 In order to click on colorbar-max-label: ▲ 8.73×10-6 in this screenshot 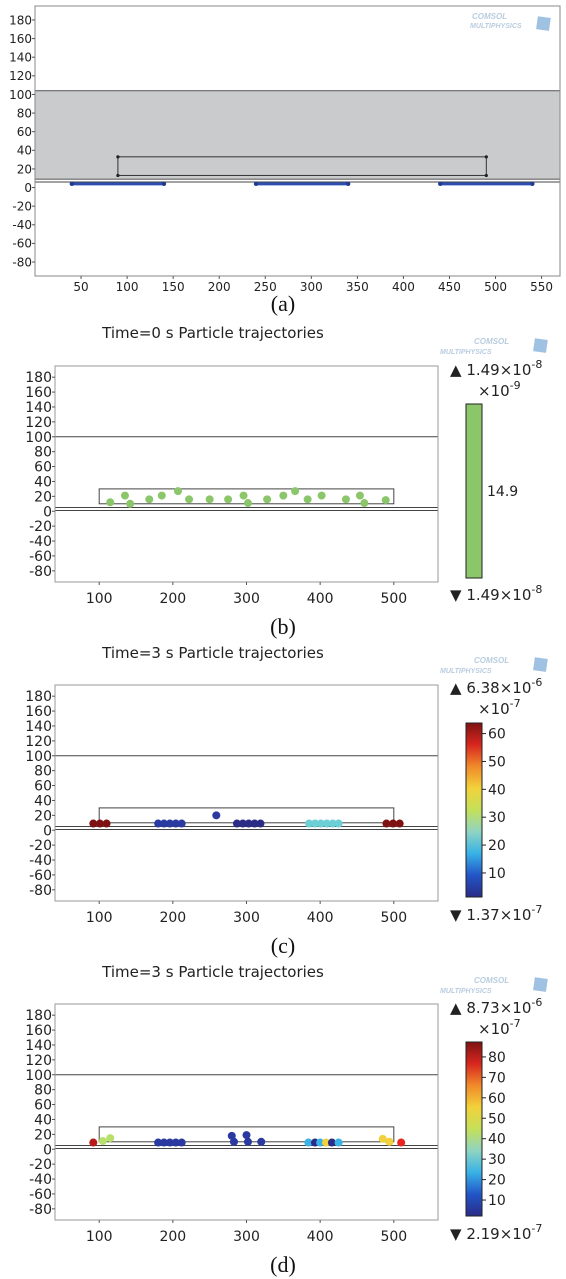, I will do `click(496, 1006)`.